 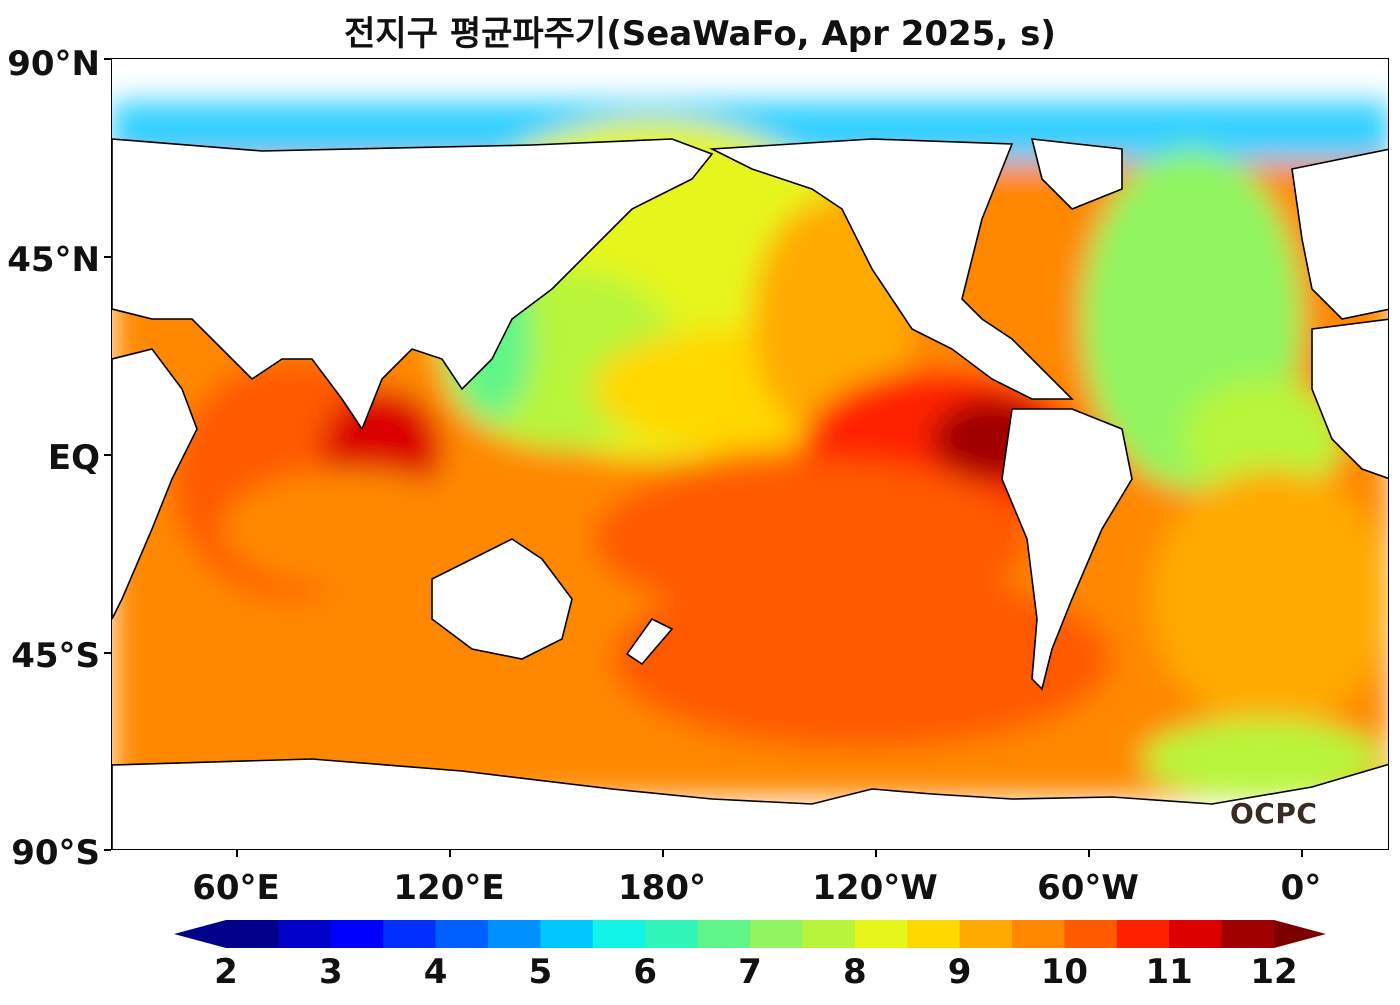 I want to click on colorbar-label: 7, so click(x=750, y=972).